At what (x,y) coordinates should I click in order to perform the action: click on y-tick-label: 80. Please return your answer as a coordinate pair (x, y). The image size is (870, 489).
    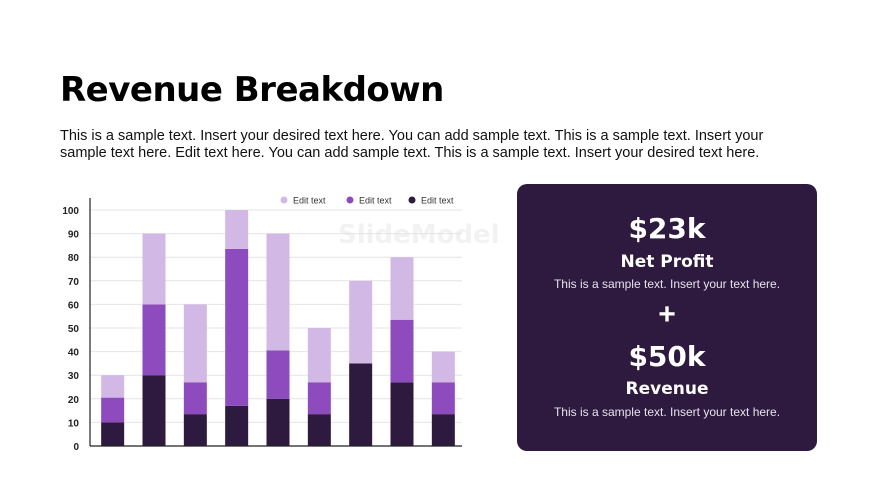
    Looking at the image, I should click on (74, 258).